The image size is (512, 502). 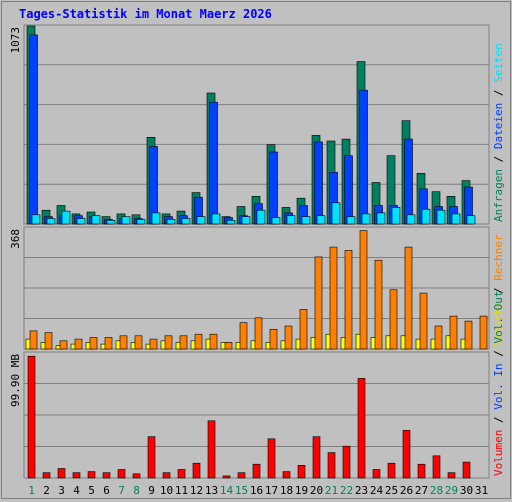 What do you see at coordinates (498, 132) in the screenshot?
I see `side-legend-label: Anfragen / Dateien / Seiten` at bounding box center [498, 132].